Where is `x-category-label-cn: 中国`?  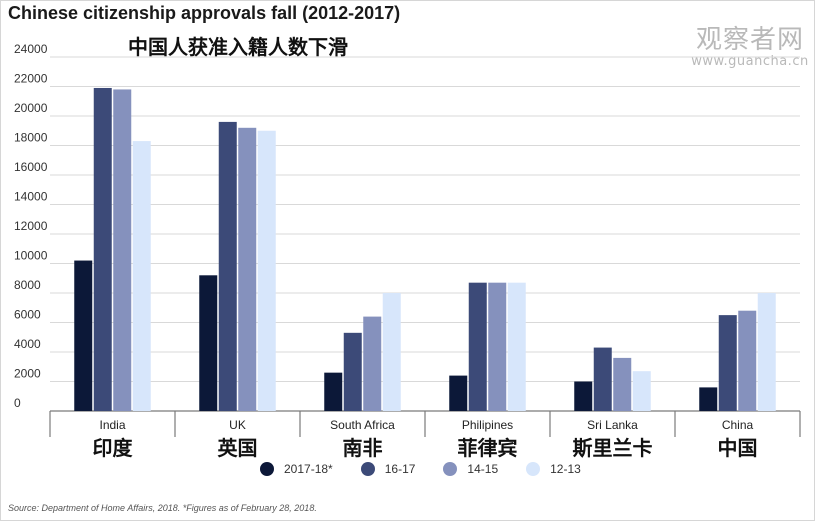 x-category-label-cn: 中国 is located at coordinates (738, 448).